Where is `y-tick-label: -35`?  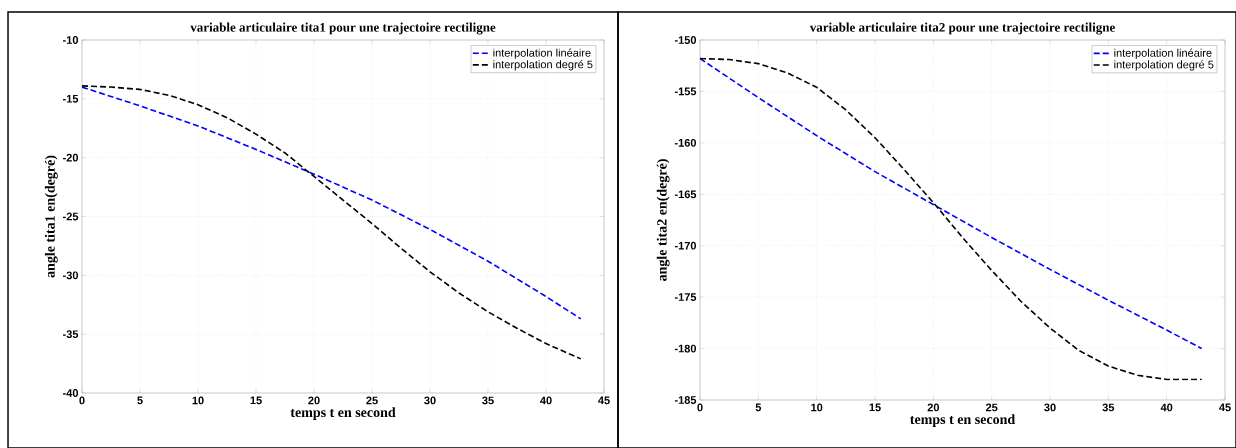 y-tick-label: -35 is located at coordinates (71, 334).